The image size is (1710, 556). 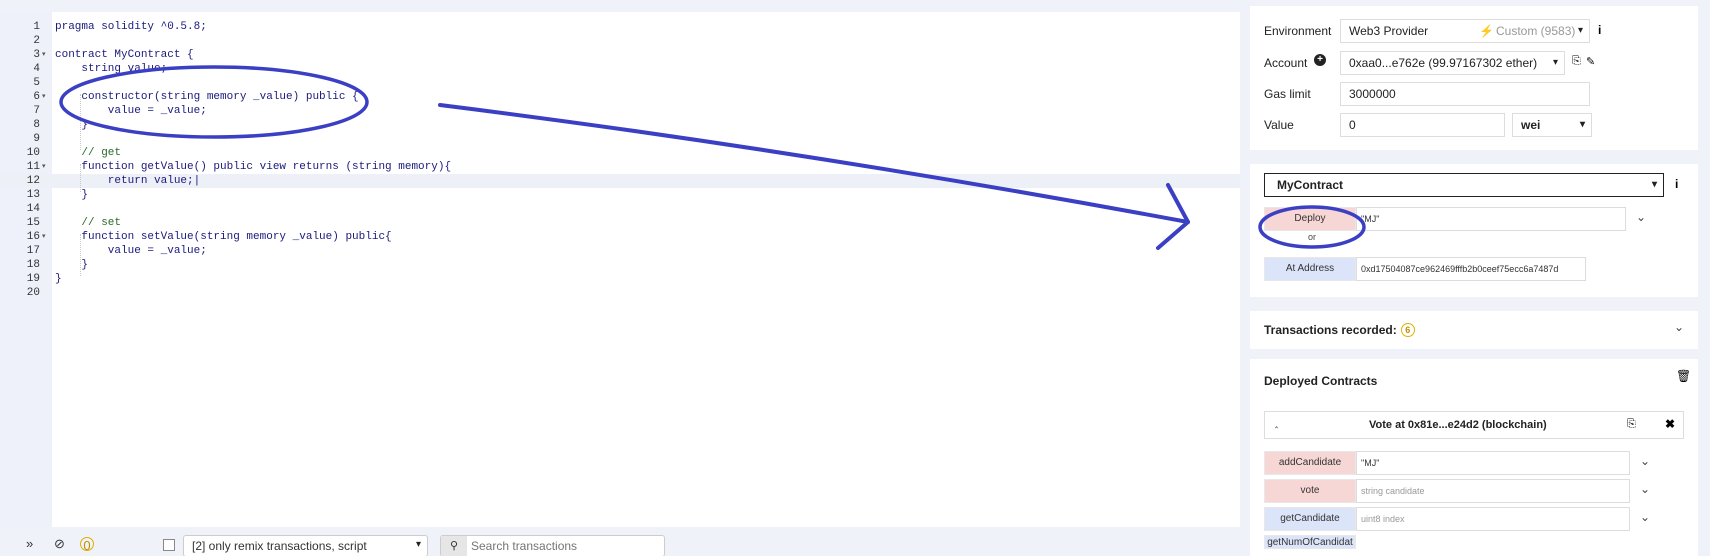 I want to click on code-text: // set, so click(x=88, y=223).